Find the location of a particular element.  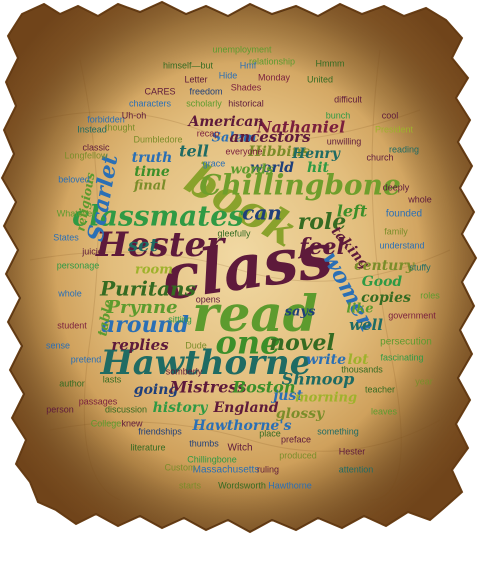

word-chillingbone: Chillingbone is located at coordinates (300, 185).